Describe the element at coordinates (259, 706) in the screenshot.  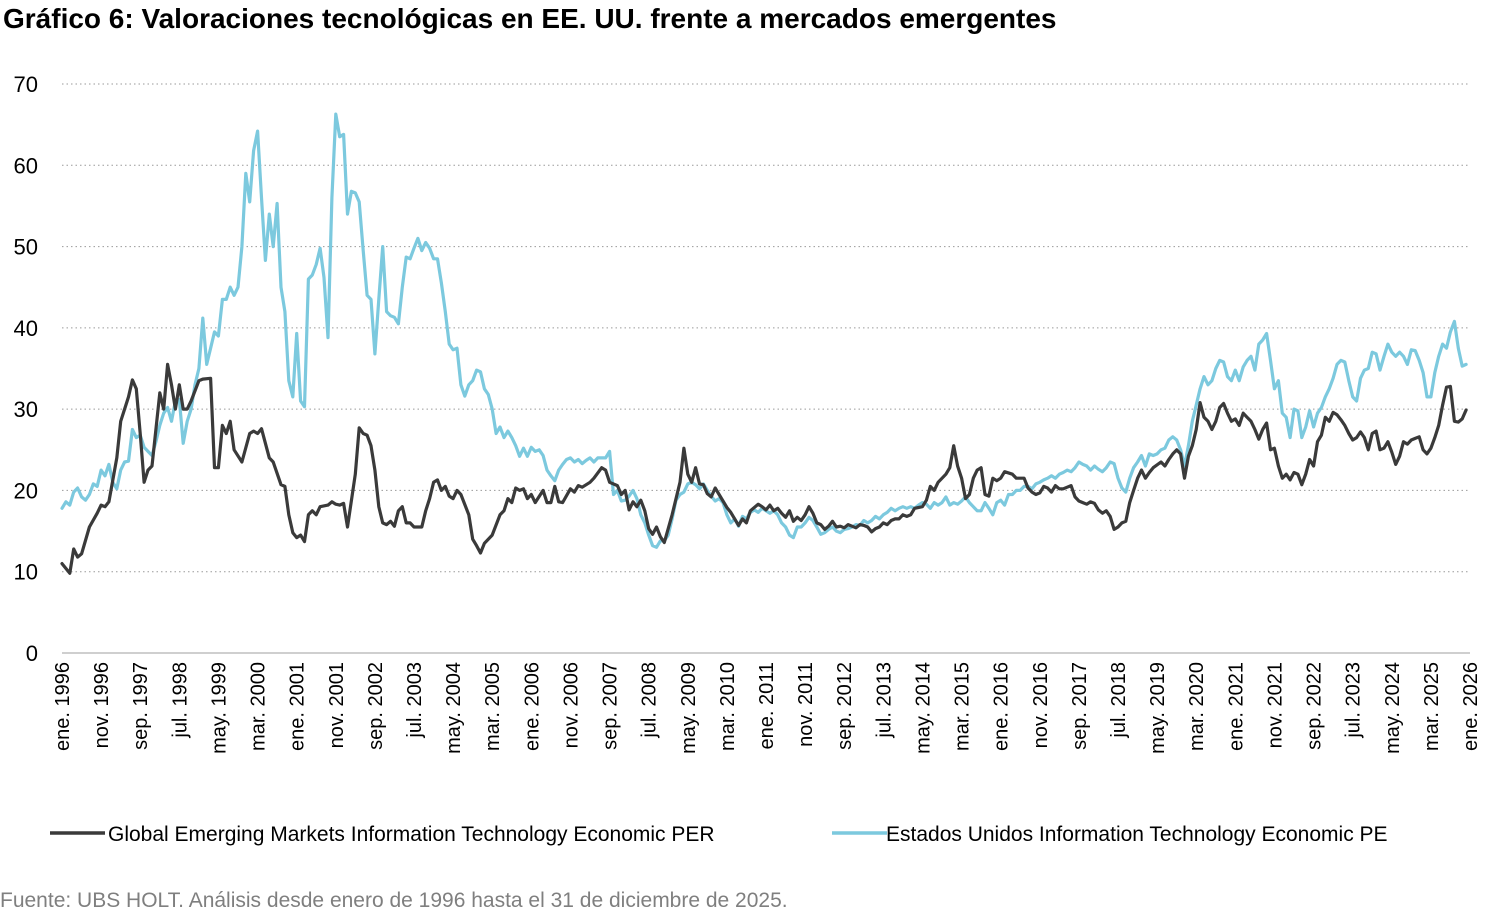
I see `x-tick-label: mar. 2000` at that location.